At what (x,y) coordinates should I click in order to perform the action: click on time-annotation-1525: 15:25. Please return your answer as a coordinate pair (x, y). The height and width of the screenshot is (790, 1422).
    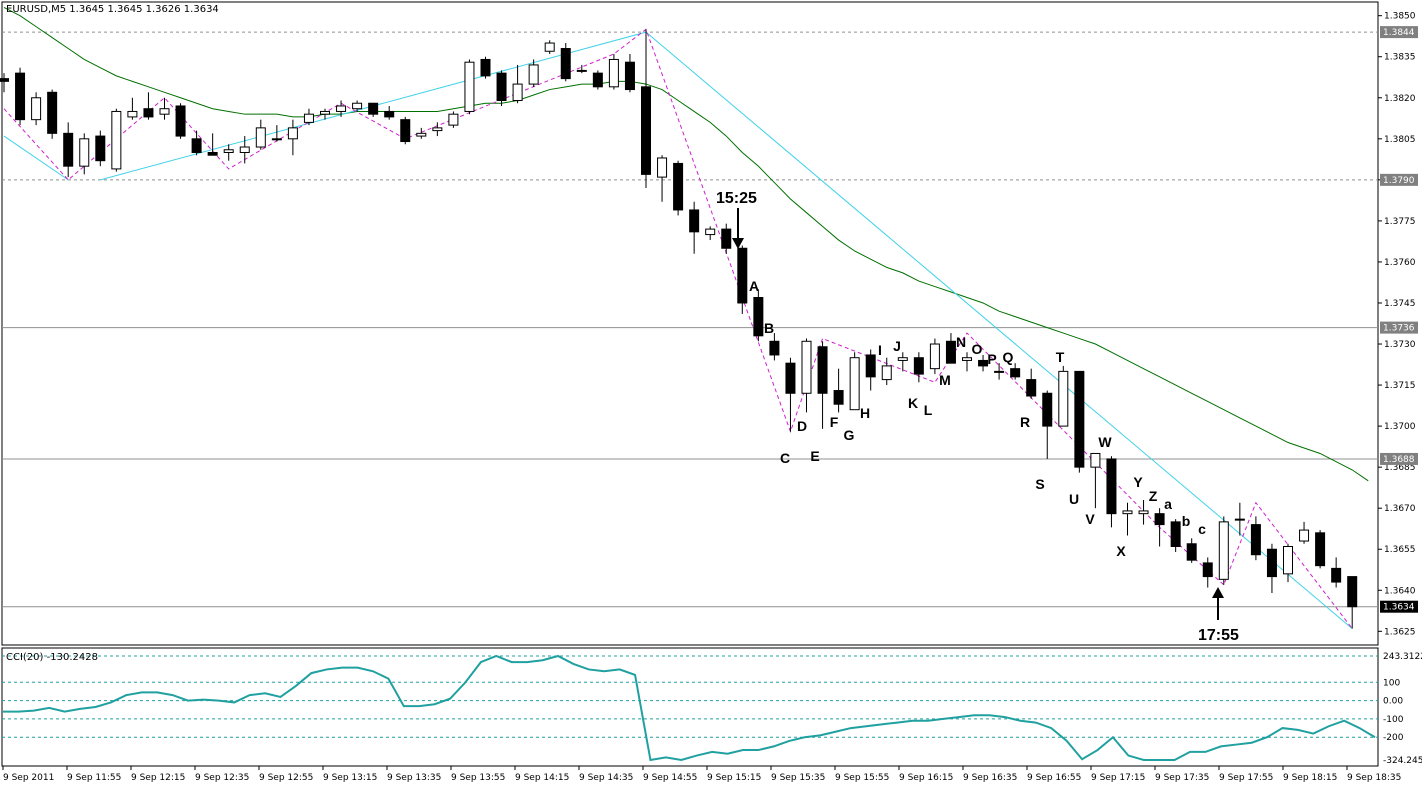
    Looking at the image, I should click on (736, 198).